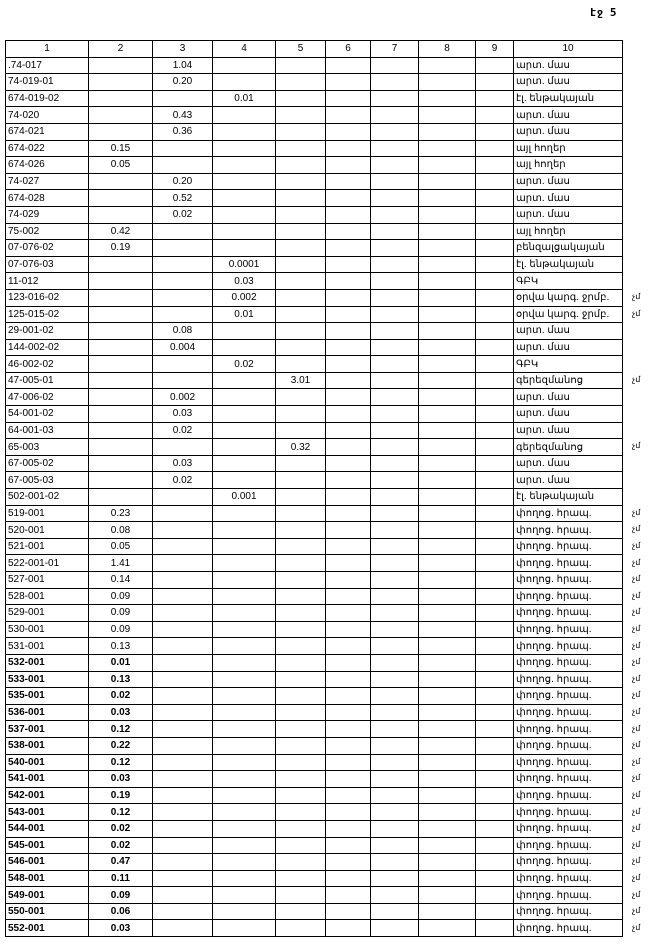 The image size is (651, 947). I want to click on area-cell-col2: 0.22, so click(120, 745).